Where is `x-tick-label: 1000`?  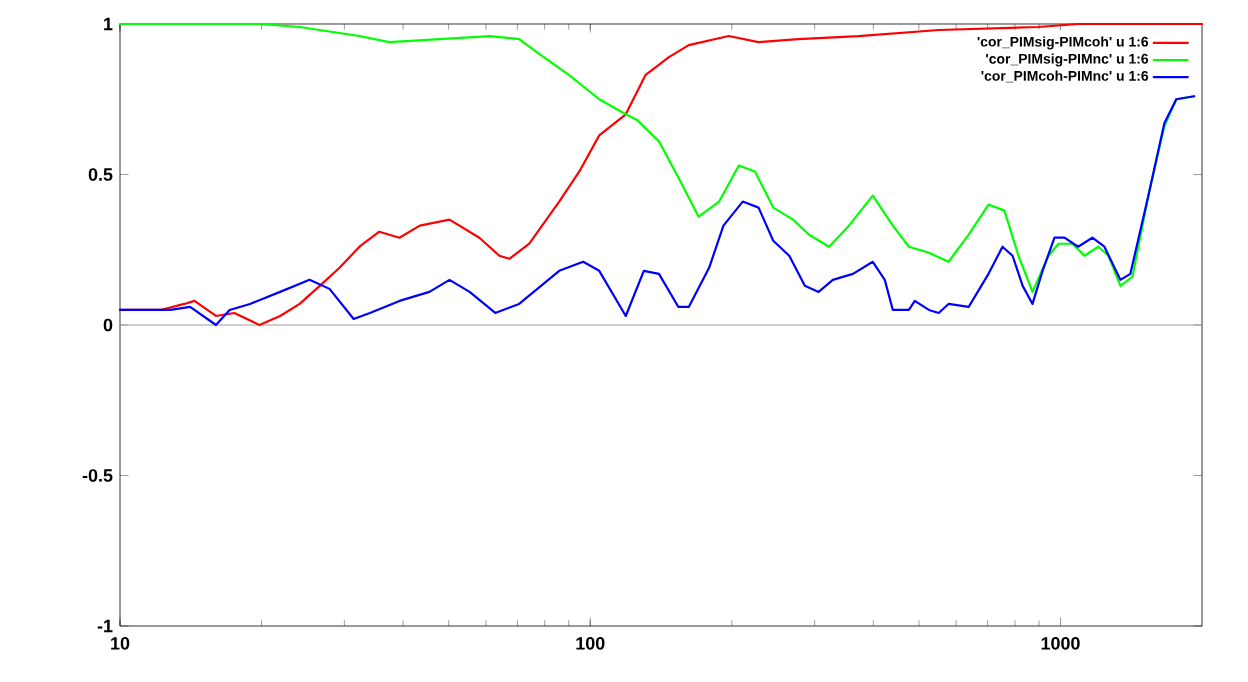
x-tick-label: 1000 is located at coordinates (1060, 643).